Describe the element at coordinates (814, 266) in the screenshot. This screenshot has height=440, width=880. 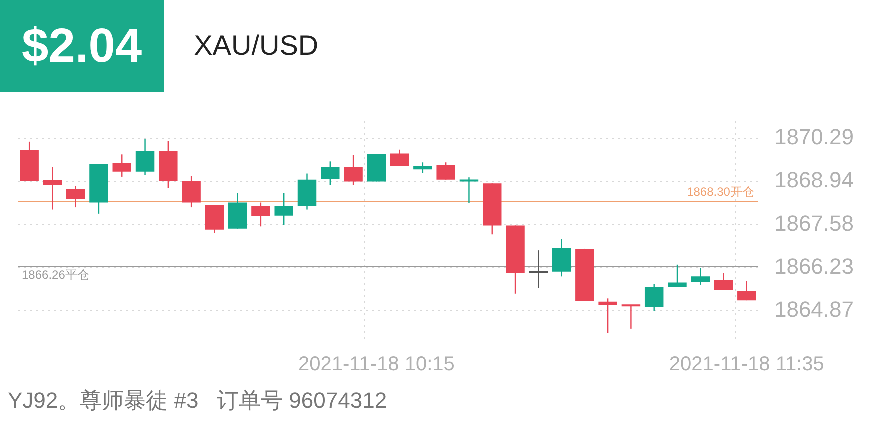
I see `y-tick-label: 1866.23` at that location.